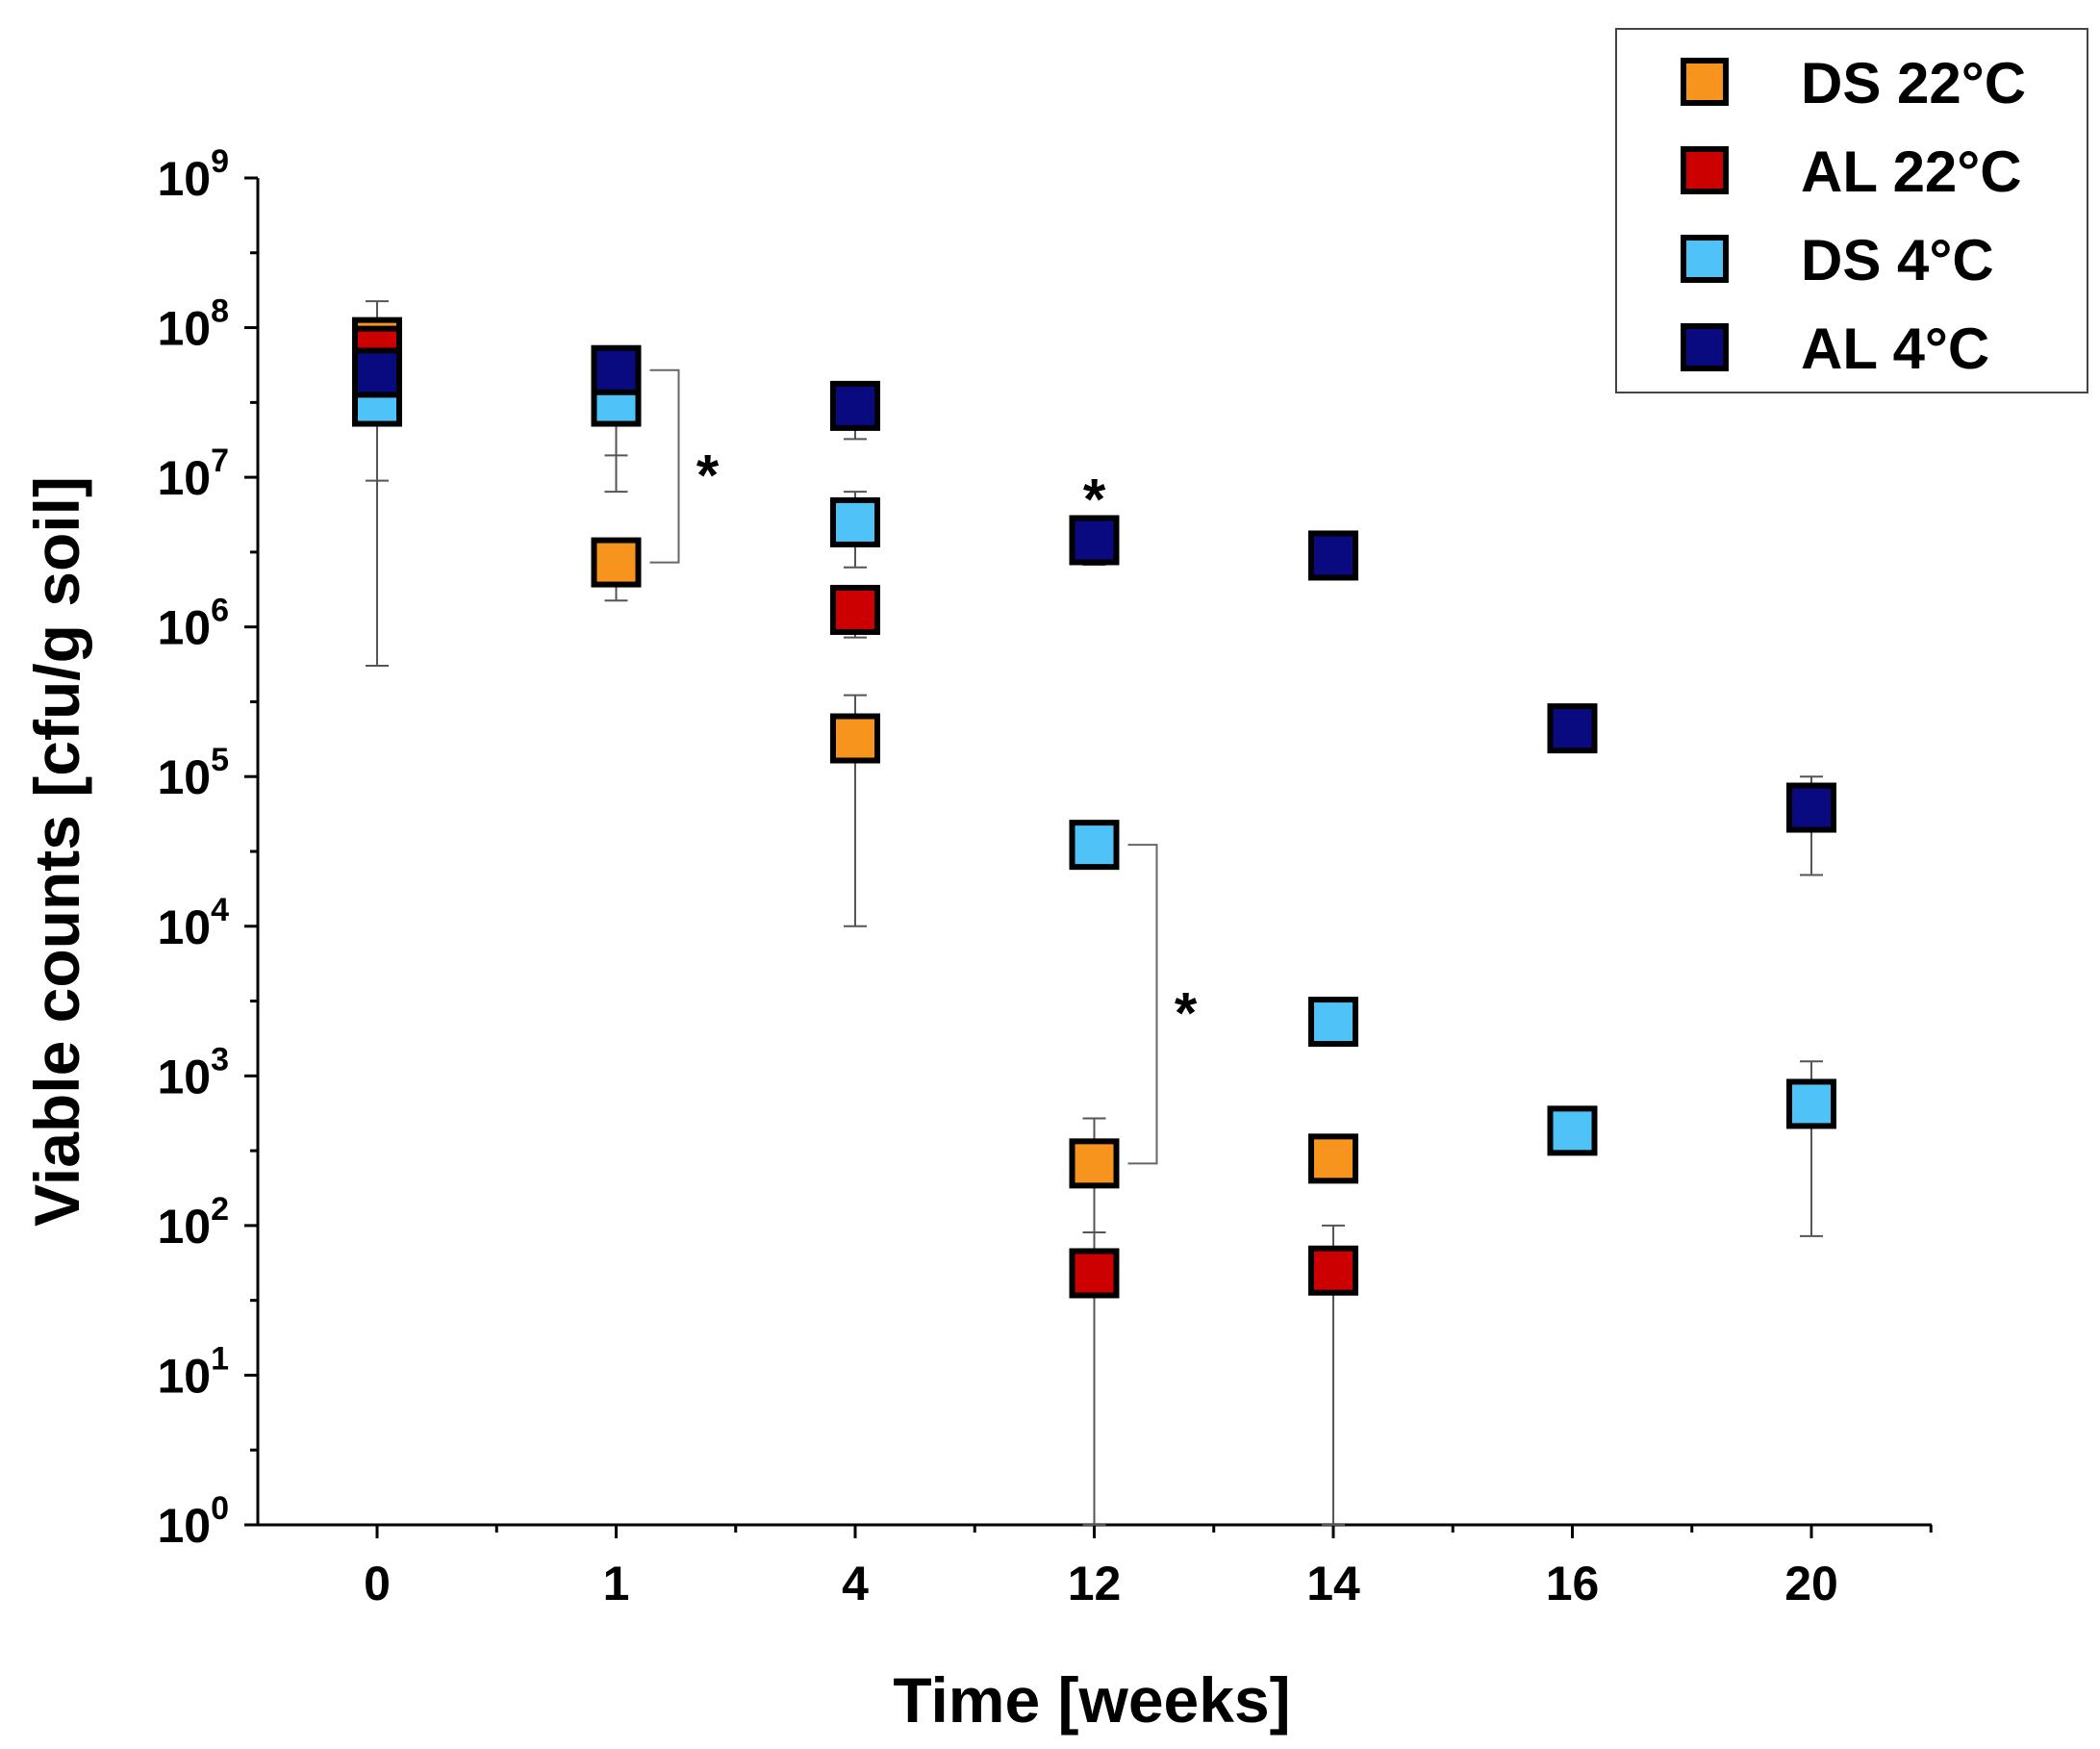 Image resolution: width=2100 pixels, height=1749 pixels. I want to click on legend-label: DS 4°C, so click(1897, 260).